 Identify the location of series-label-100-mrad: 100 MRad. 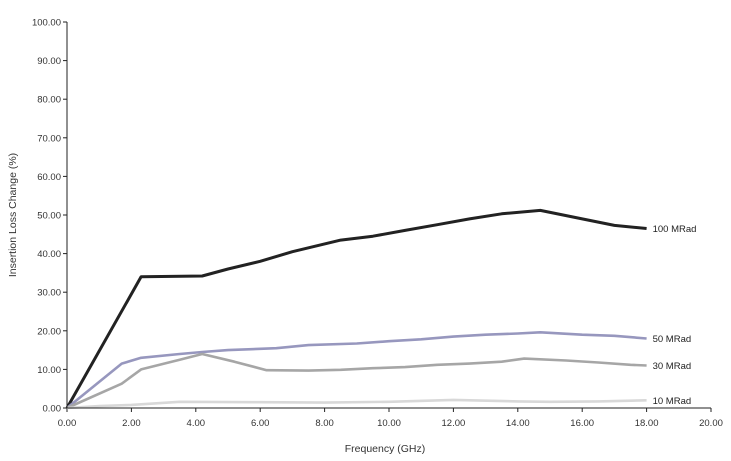
(675, 229).